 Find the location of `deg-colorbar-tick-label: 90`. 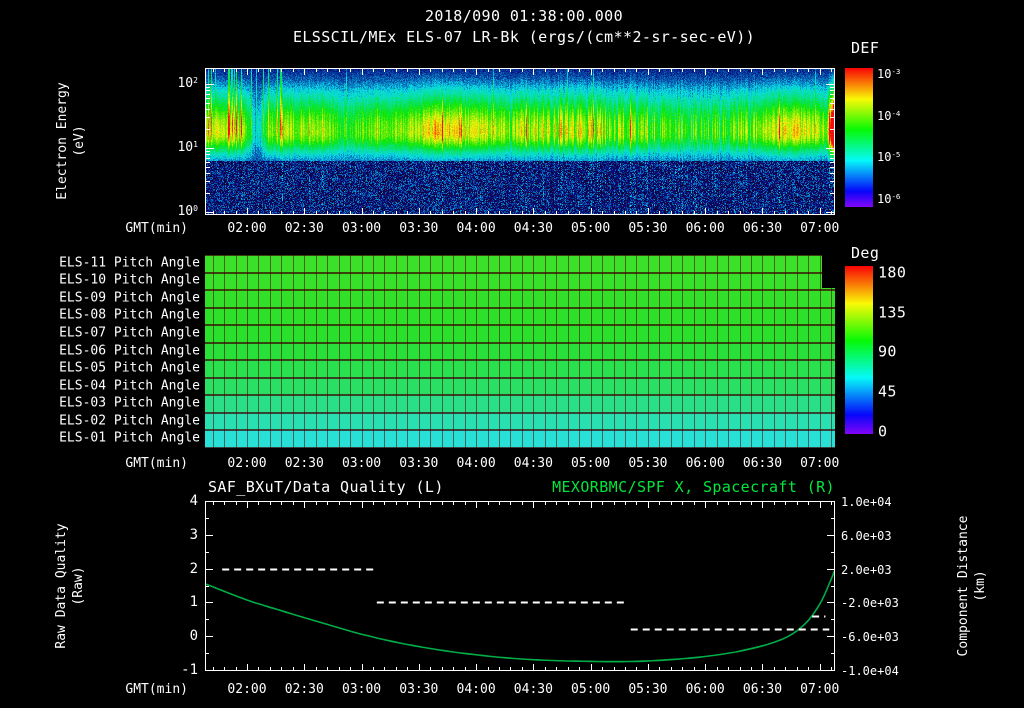

deg-colorbar-tick-label: 90 is located at coordinates (887, 351).